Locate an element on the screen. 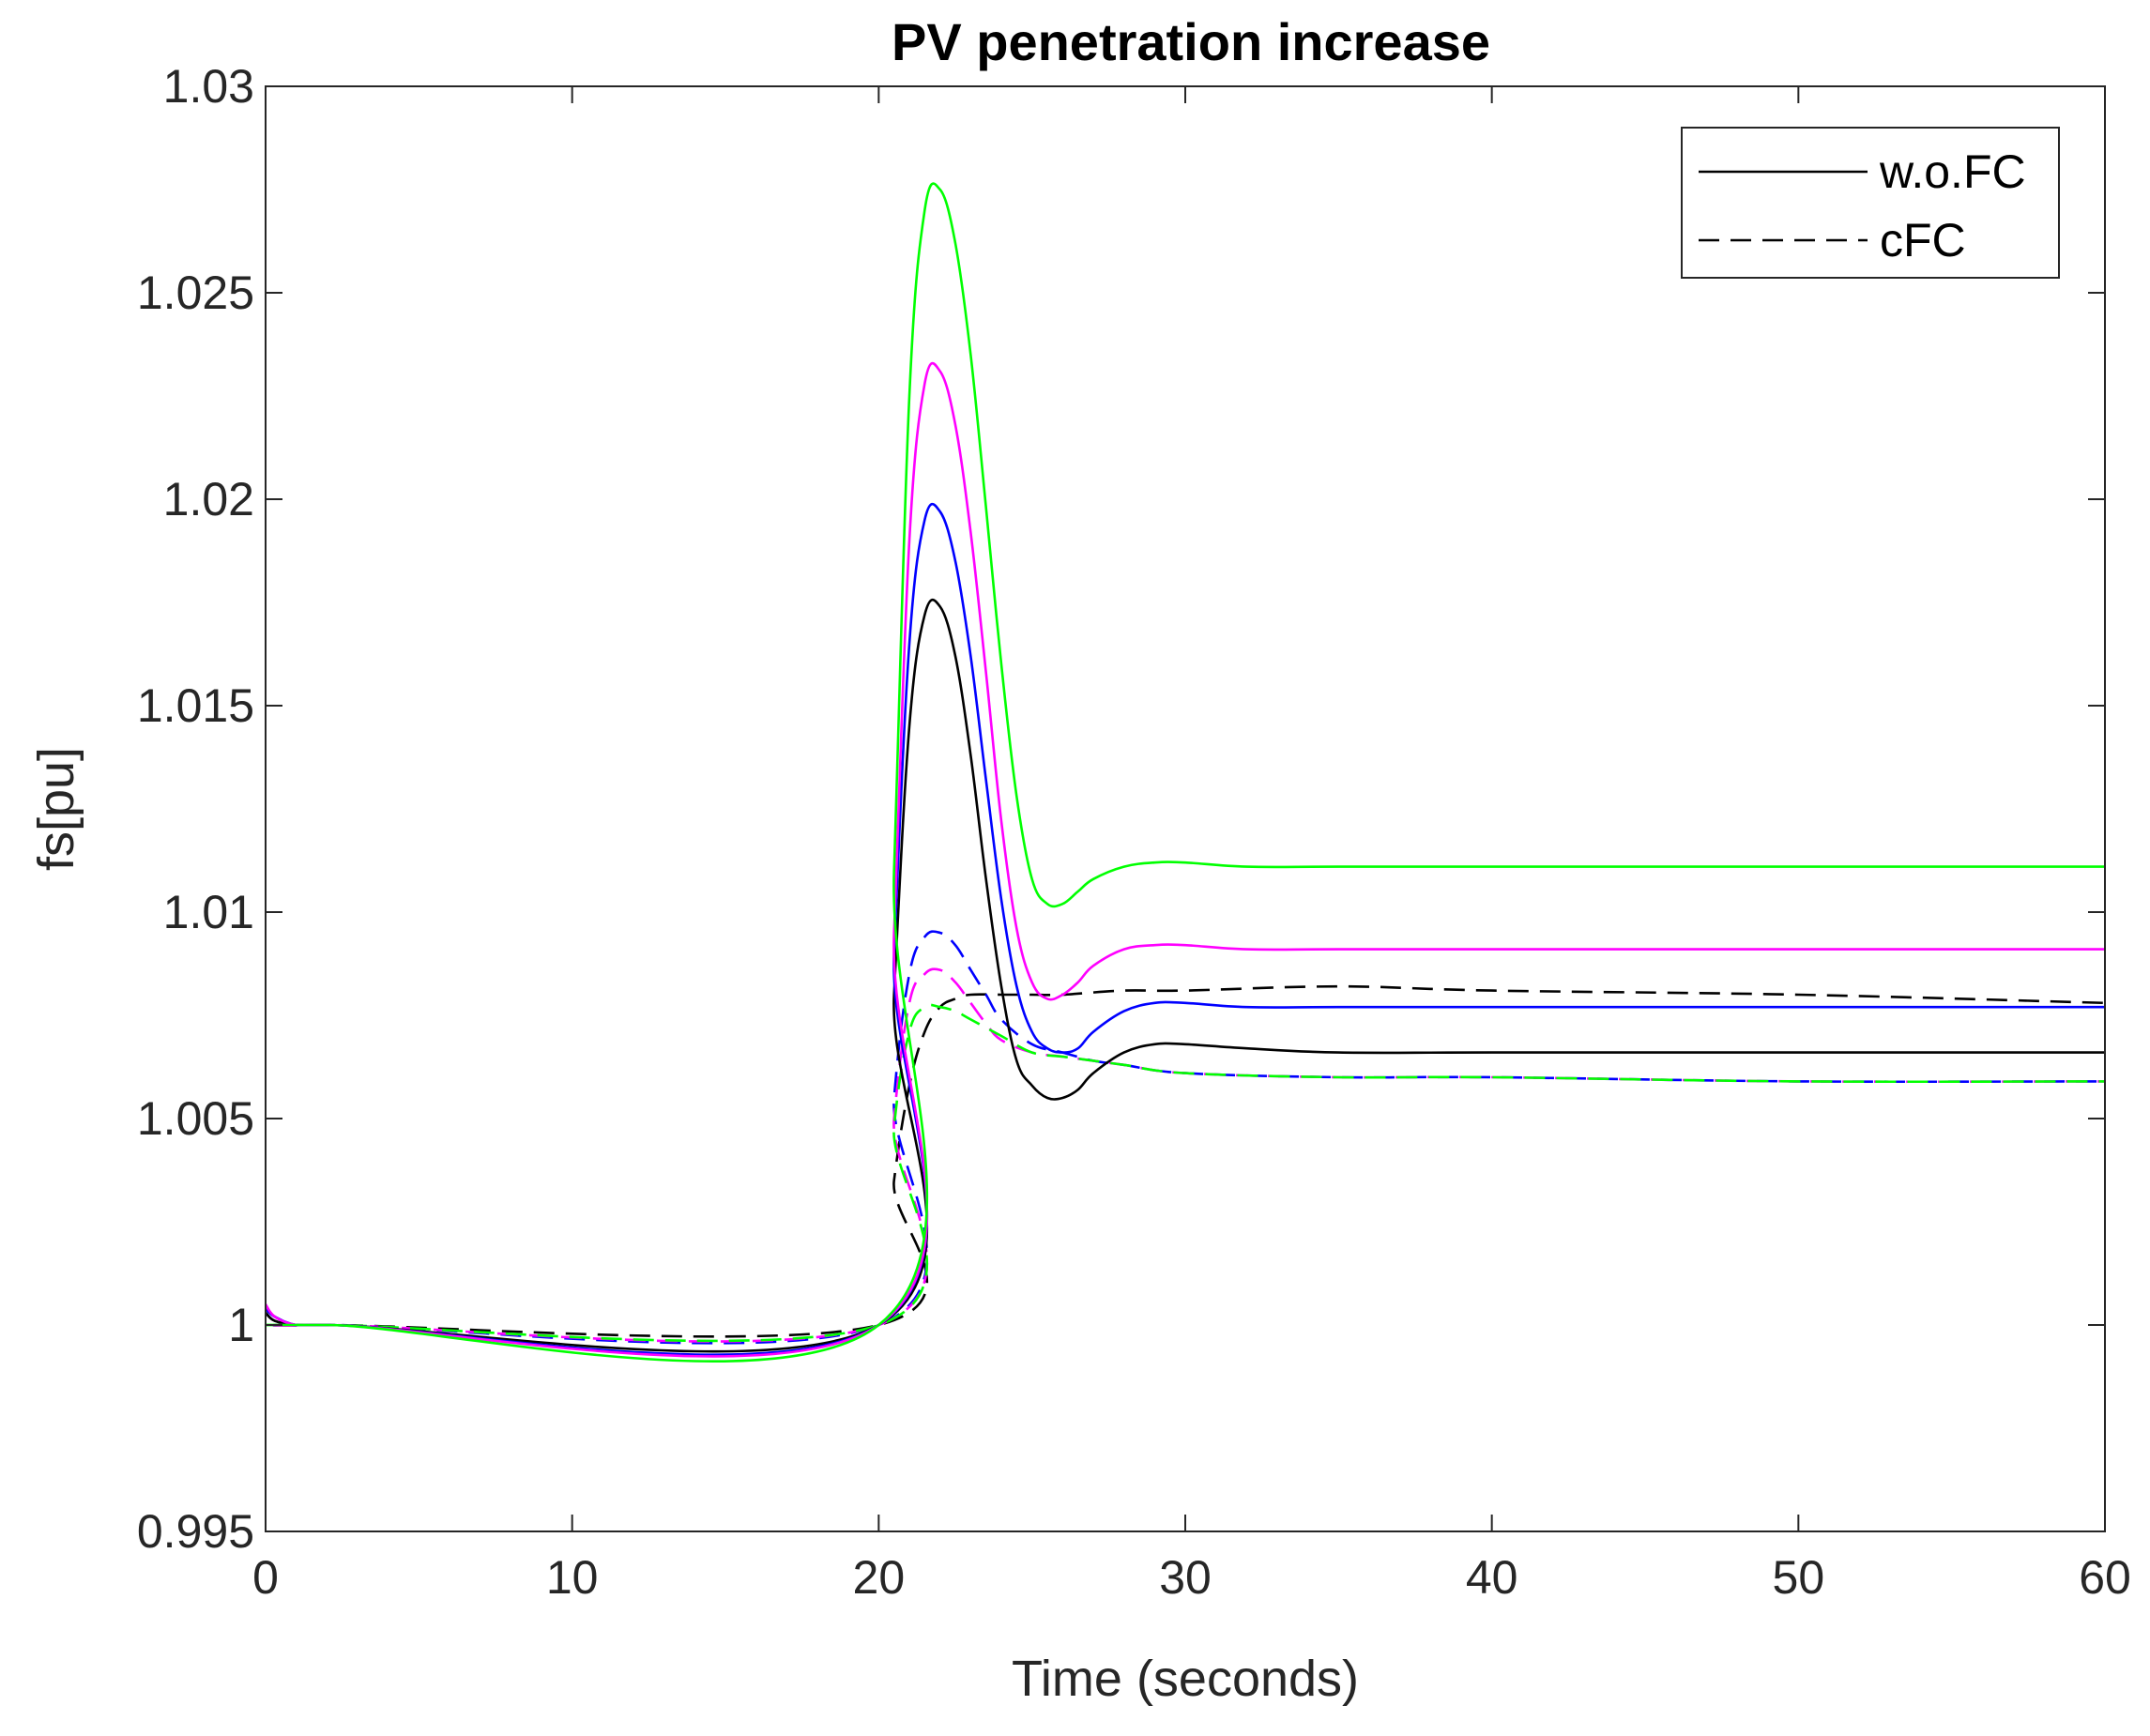 The width and height of the screenshot is (2150, 1736). y-tick-label: 1.02 is located at coordinates (208, 499).